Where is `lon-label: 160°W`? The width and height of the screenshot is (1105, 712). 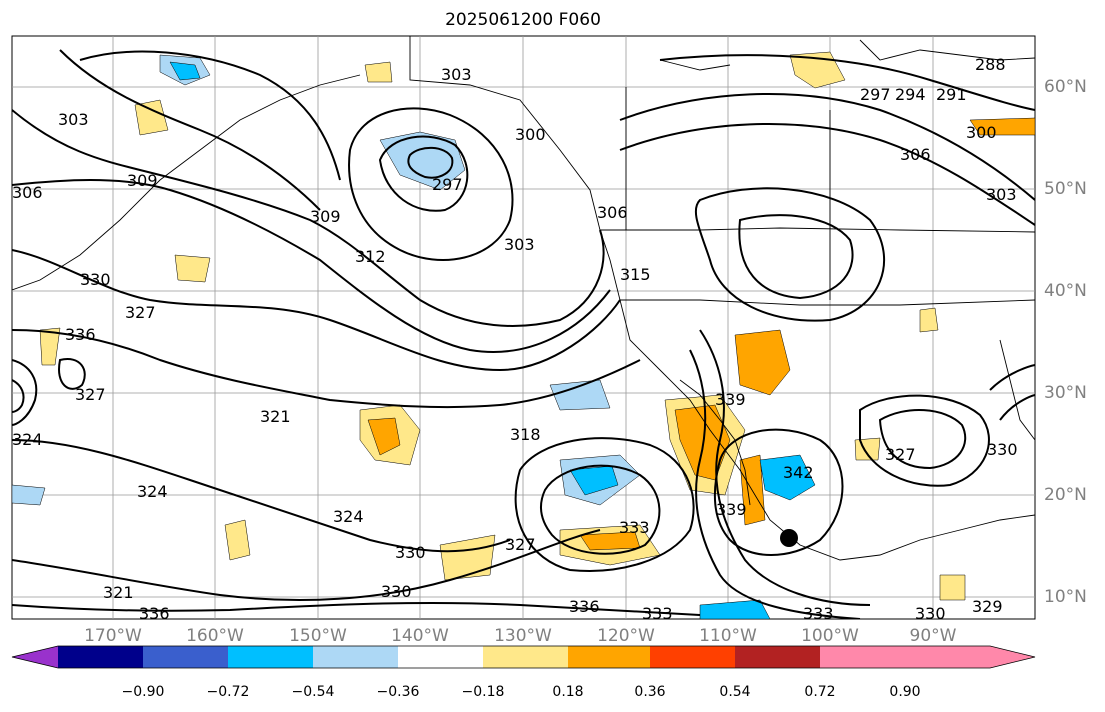
lon-label: 160°W is located at coordinates (215, 636).